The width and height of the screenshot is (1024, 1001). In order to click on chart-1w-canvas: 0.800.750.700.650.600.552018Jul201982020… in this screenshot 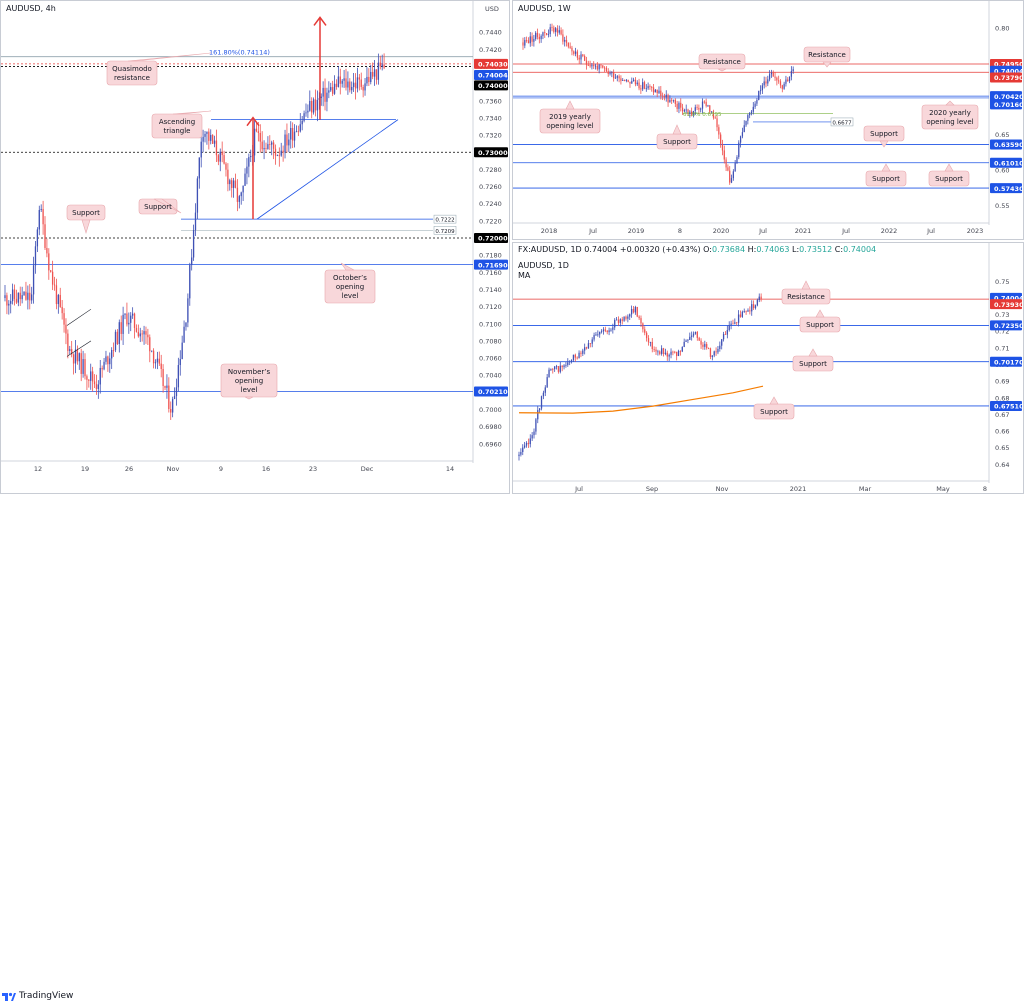, I will do `click(768, 120)`.